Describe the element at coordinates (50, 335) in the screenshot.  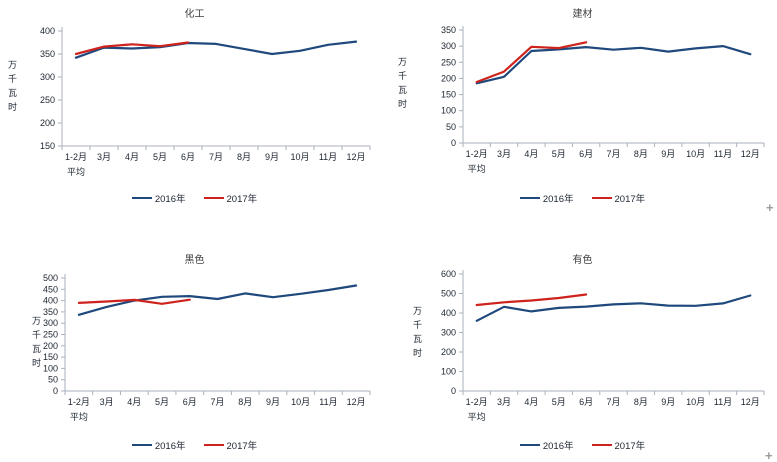
I see `y-tick-label: 250` at that location.